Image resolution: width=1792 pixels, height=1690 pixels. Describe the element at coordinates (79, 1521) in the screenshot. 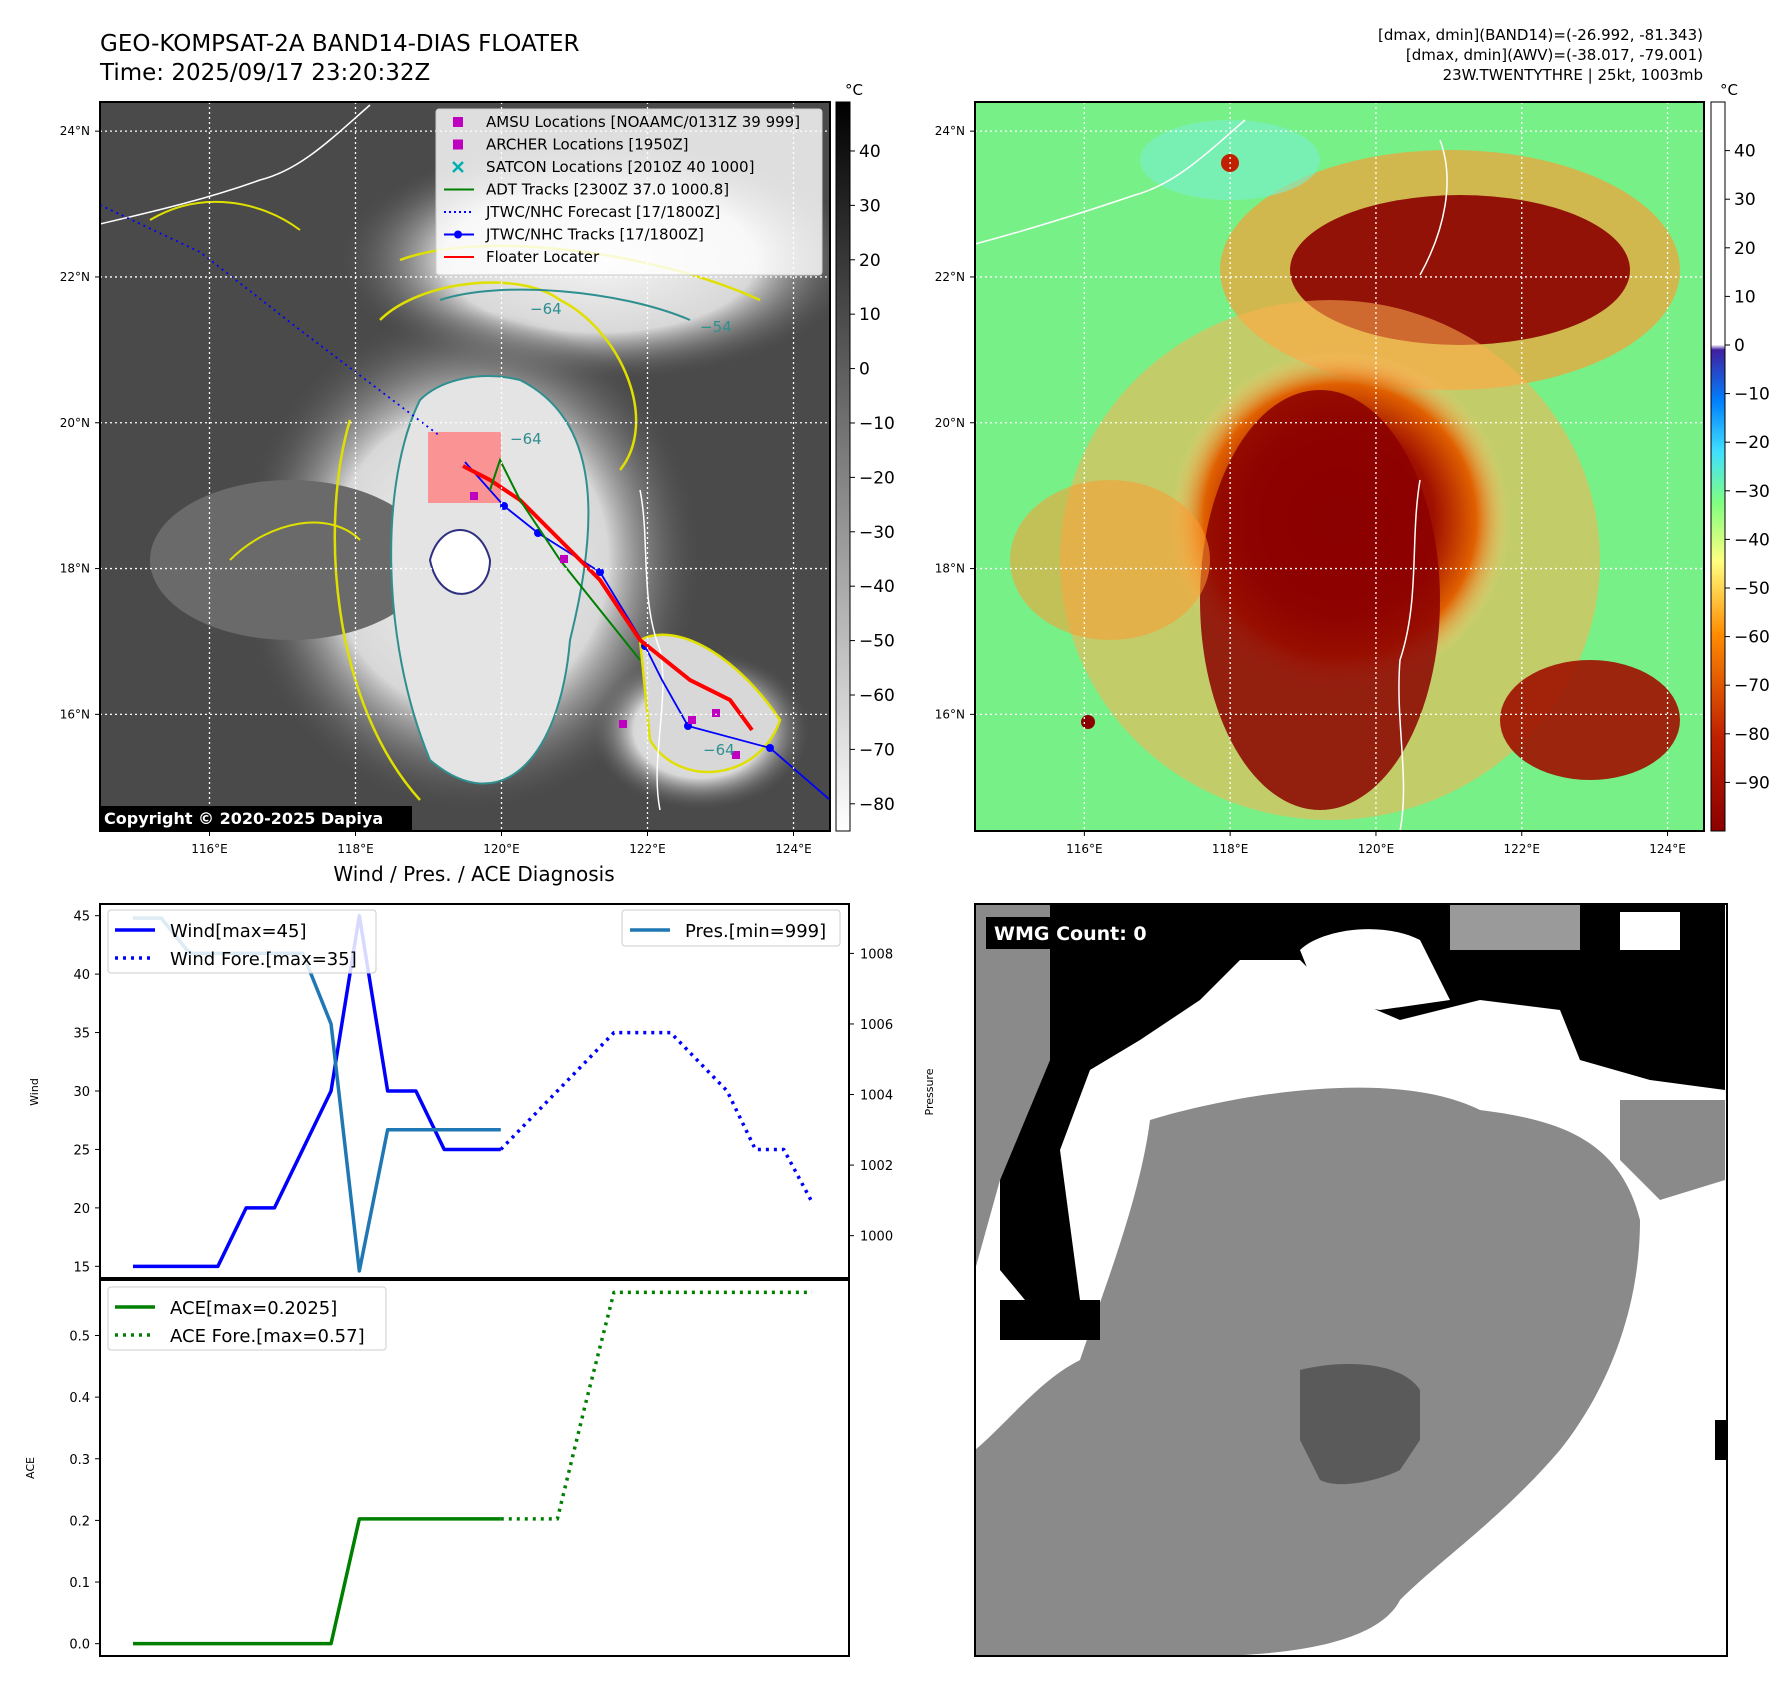

I see `ace-tick-label: 0.2` at that location.